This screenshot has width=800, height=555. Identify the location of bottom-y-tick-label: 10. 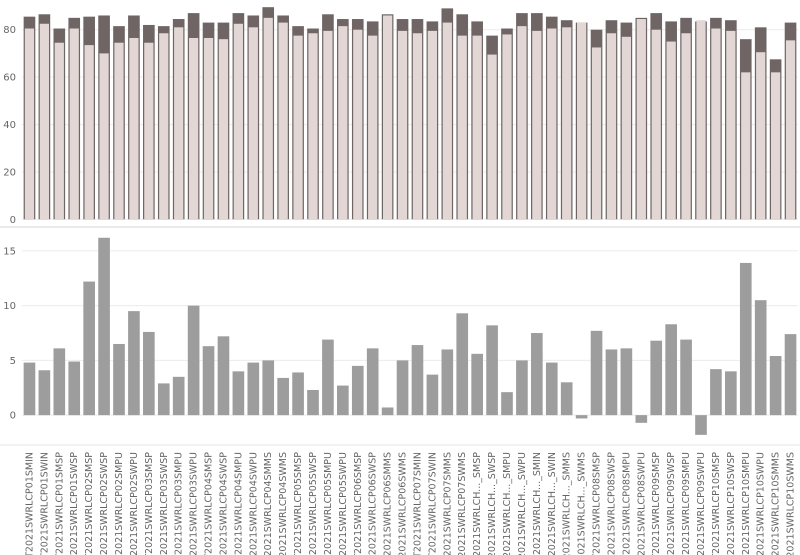
(9, 306).